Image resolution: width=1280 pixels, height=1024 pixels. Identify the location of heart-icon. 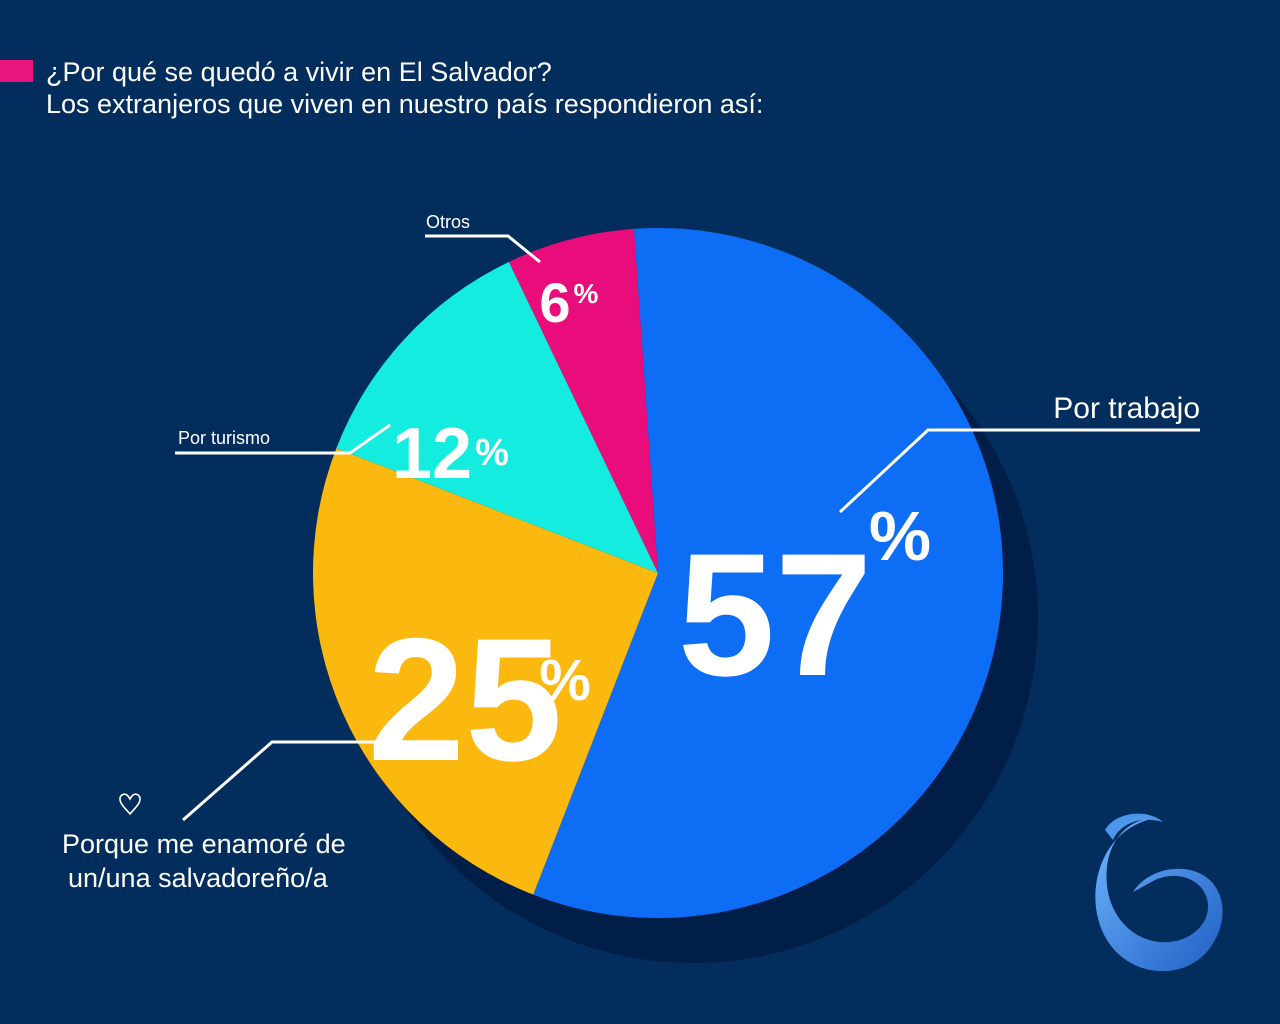
(130, 804).